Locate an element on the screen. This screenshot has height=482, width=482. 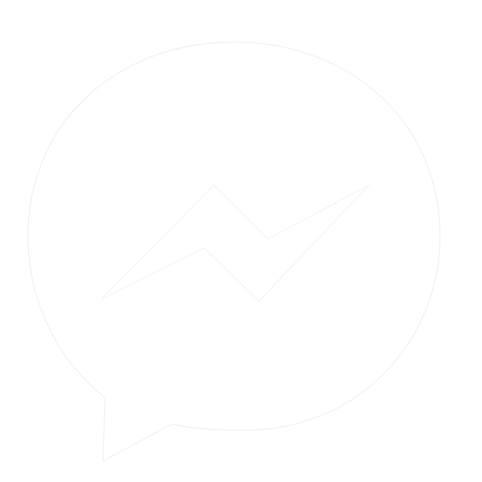
lightning-bolt-shape is located at coordinates (235, 243).